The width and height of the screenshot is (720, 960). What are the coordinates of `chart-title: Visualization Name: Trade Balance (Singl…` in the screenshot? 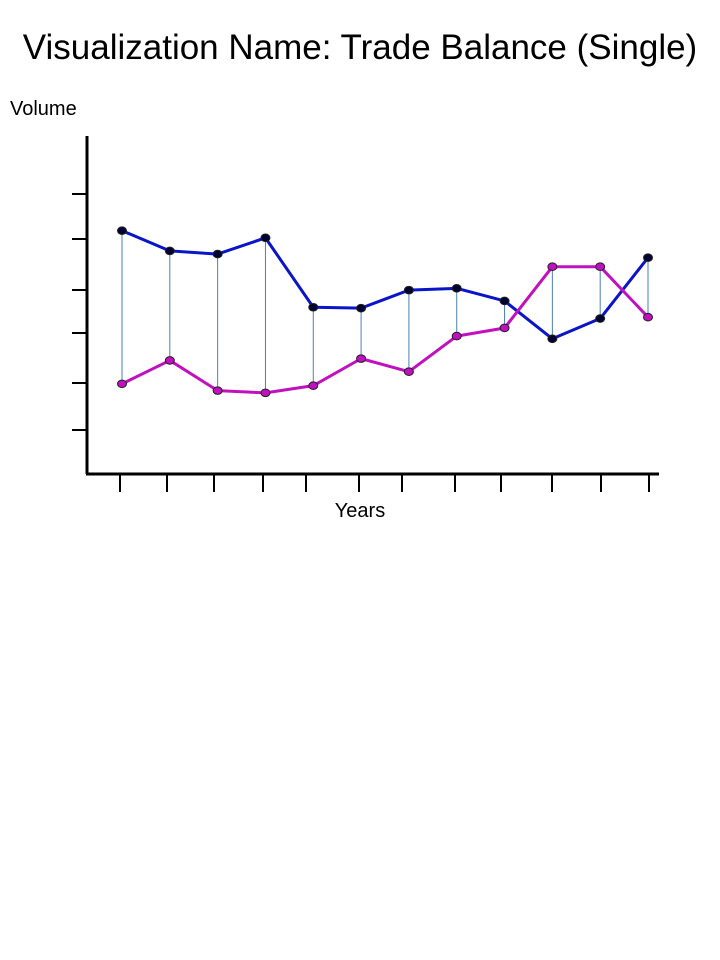 It's located at (360, 47).